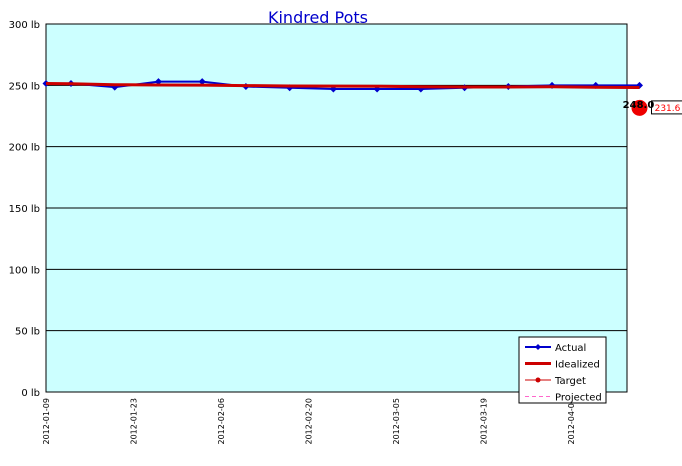 This screenshot has width=682, height=466. I want to click on y-tick-label: 0 lb, so click(30, 393).